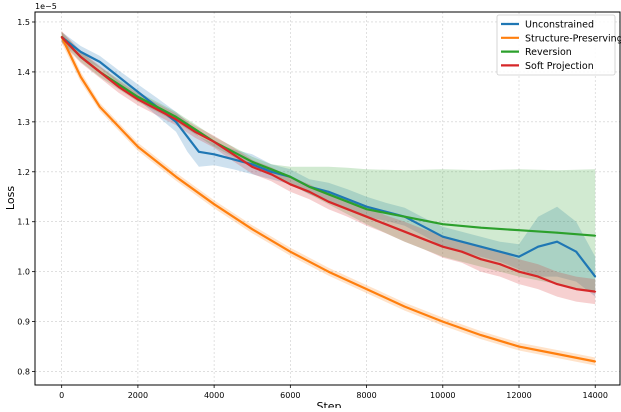 The width and height of the screenshot is (621, 412). I want to click on x-tick-label: 2000, so click(138, 395).